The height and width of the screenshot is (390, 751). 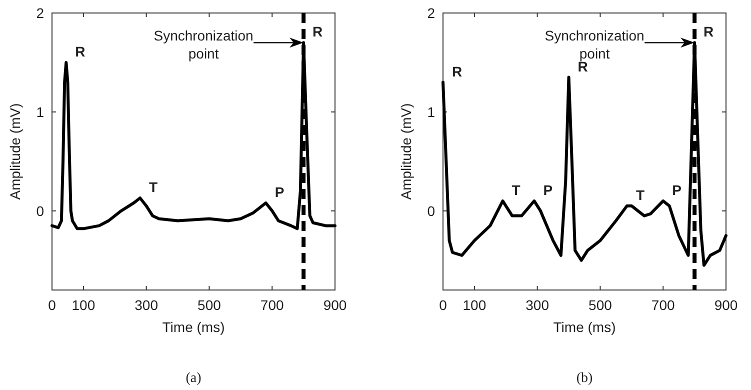 I want to click on text: (a), so click(x=194, y=378).